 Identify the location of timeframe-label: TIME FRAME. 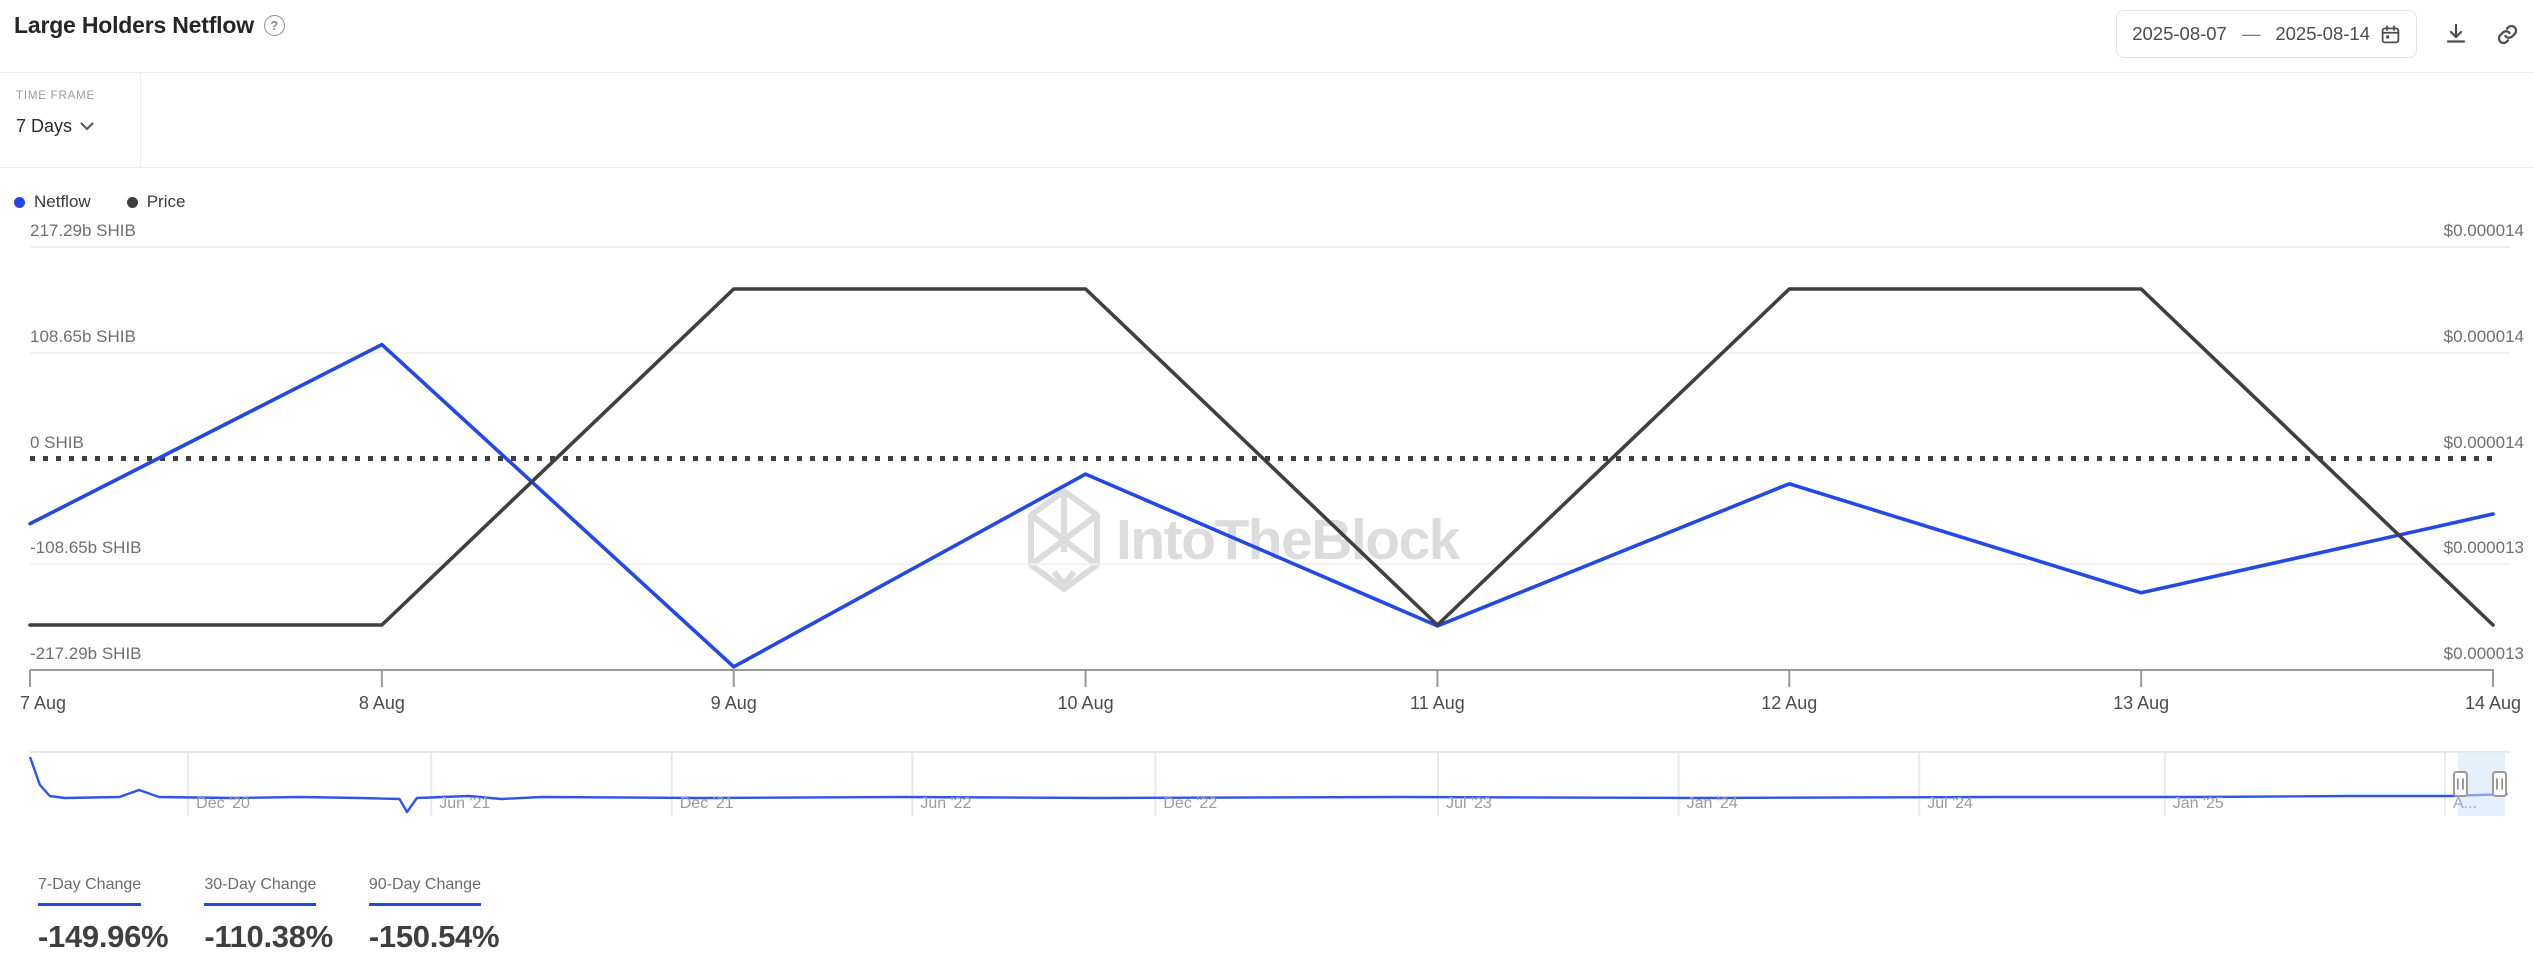
(55, 96).